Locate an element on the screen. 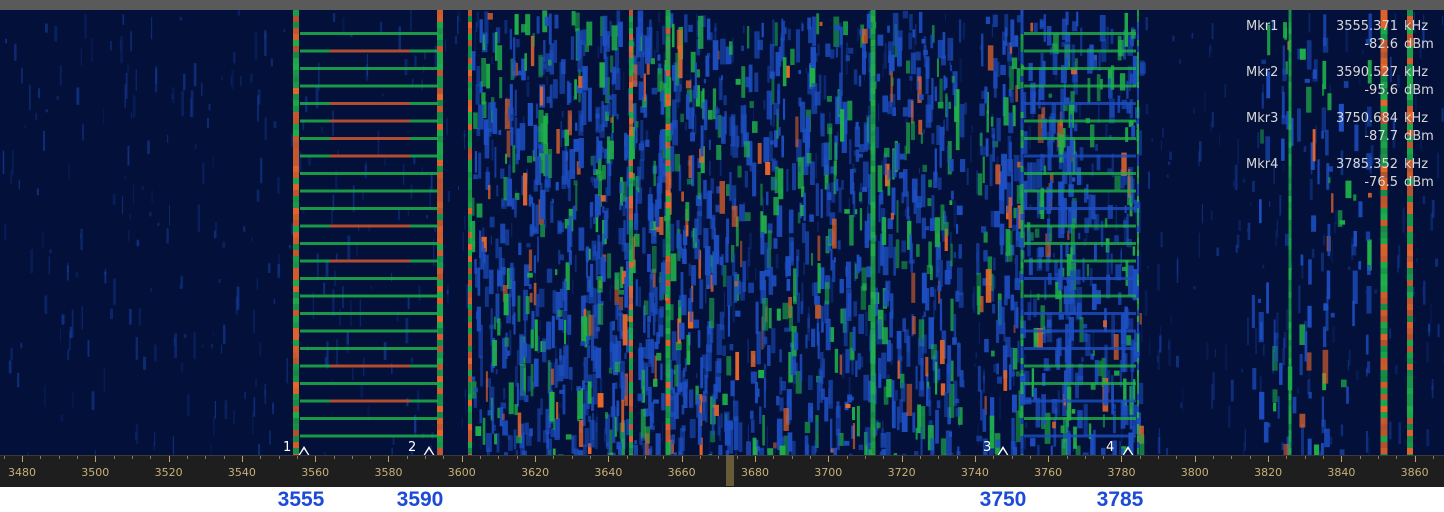 This screenshot has width=1444, height=512. marker-3-triangle-icon is located at coordinates (1003, 451).